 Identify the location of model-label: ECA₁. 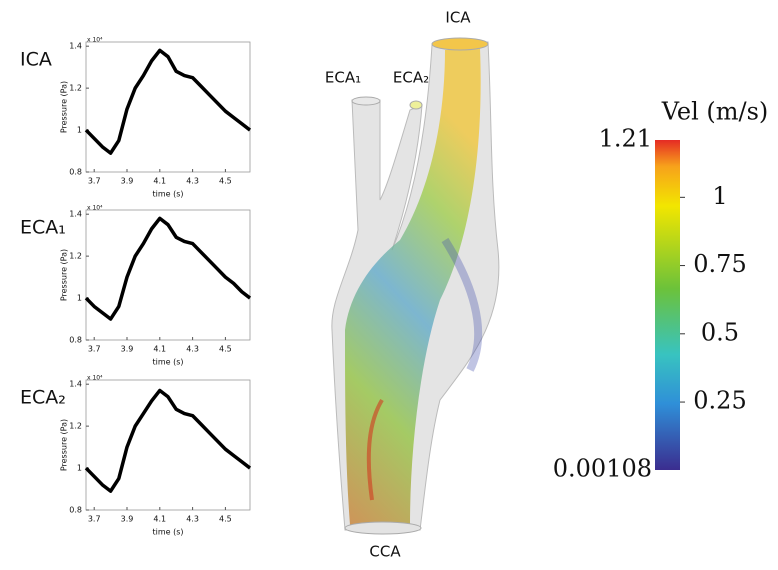
(343, 78).